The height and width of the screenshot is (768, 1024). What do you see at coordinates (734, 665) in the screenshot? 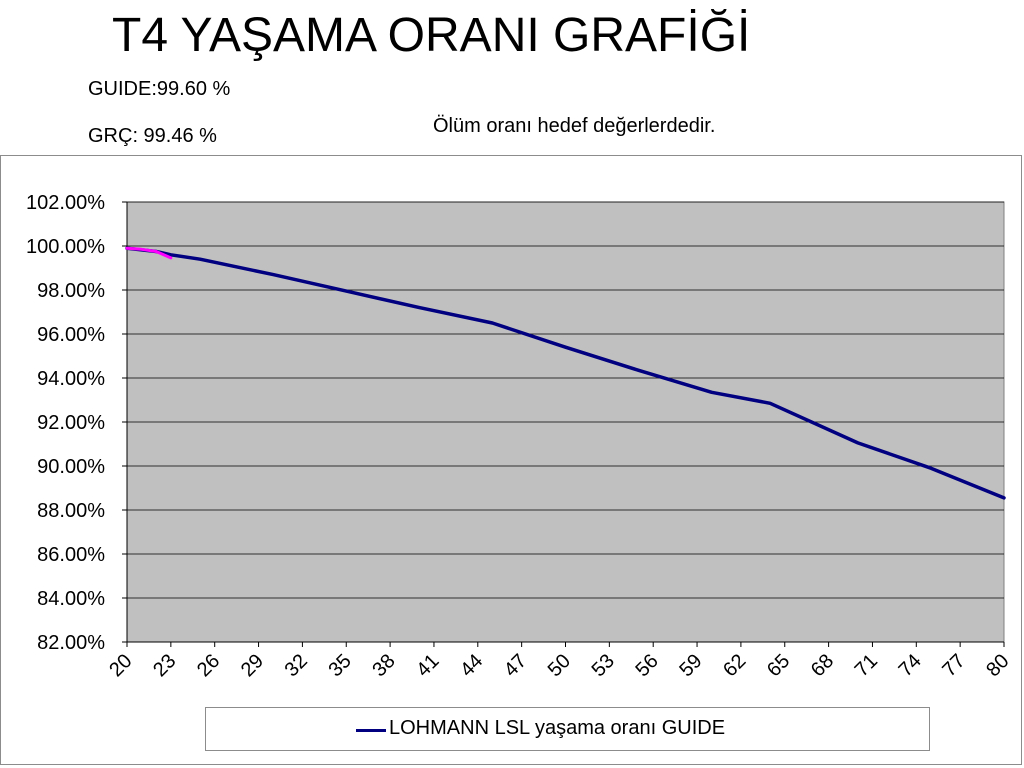
I see `x-tick-label: 62` at bounding box center [734, 665].